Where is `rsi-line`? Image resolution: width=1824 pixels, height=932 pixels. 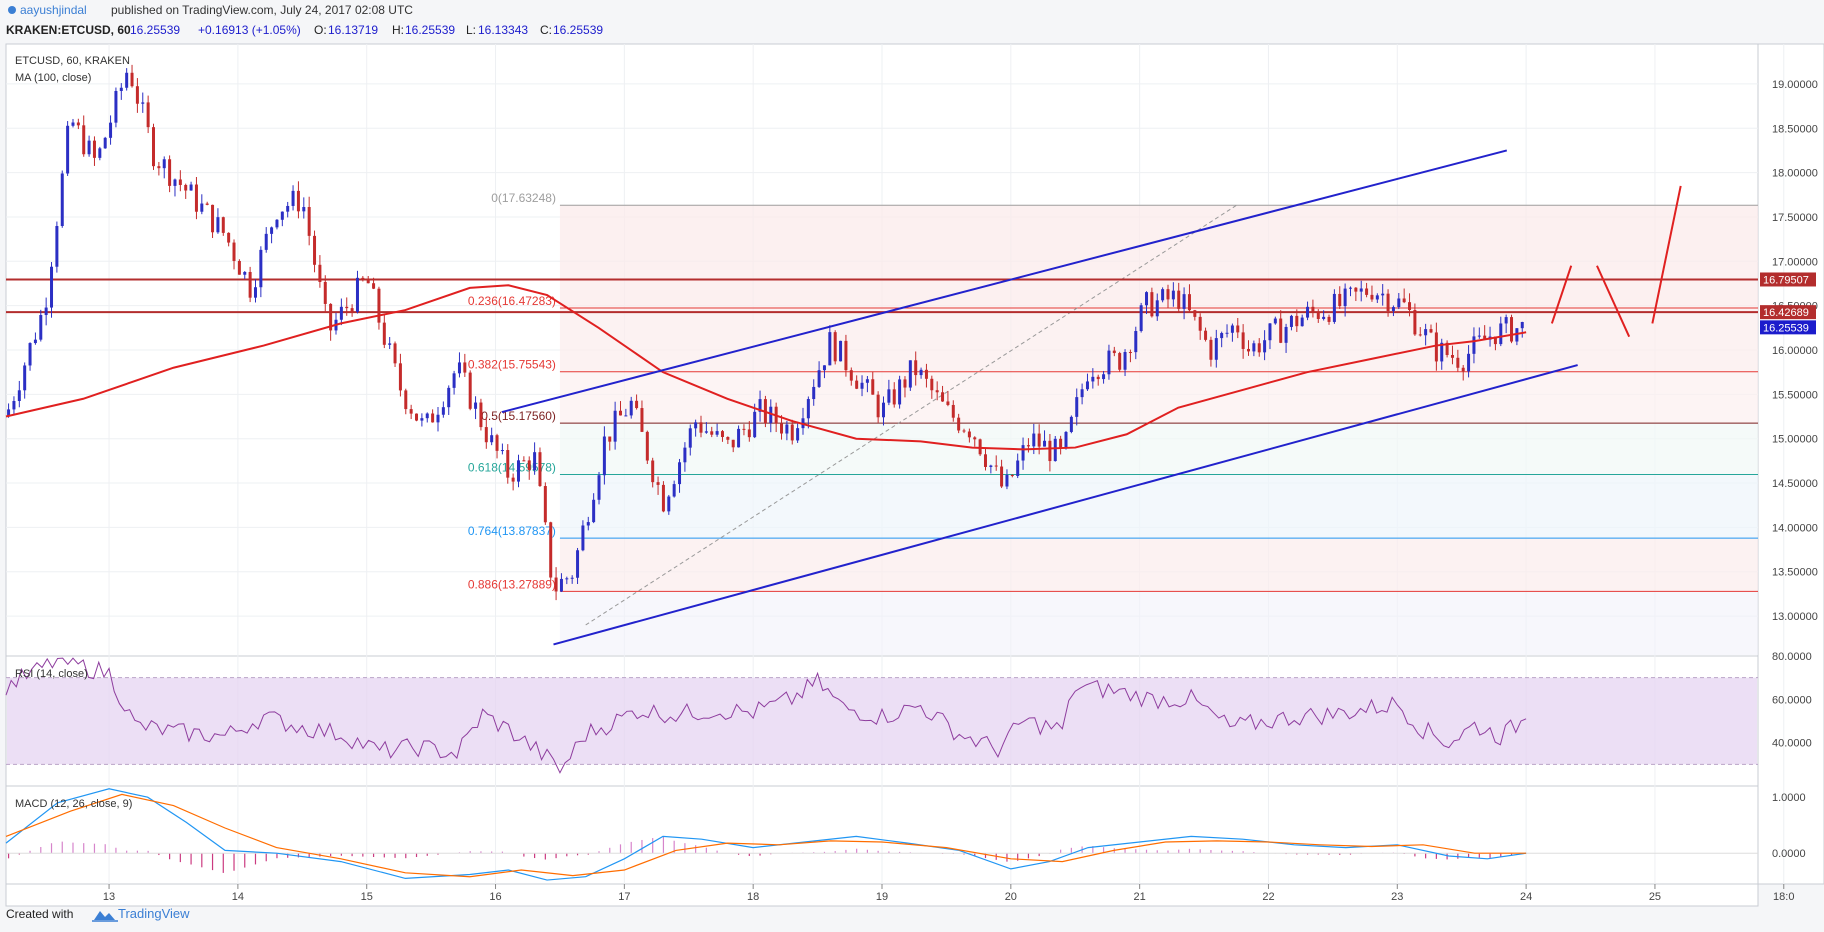
rsi-line is located at coordinates (766, 715).